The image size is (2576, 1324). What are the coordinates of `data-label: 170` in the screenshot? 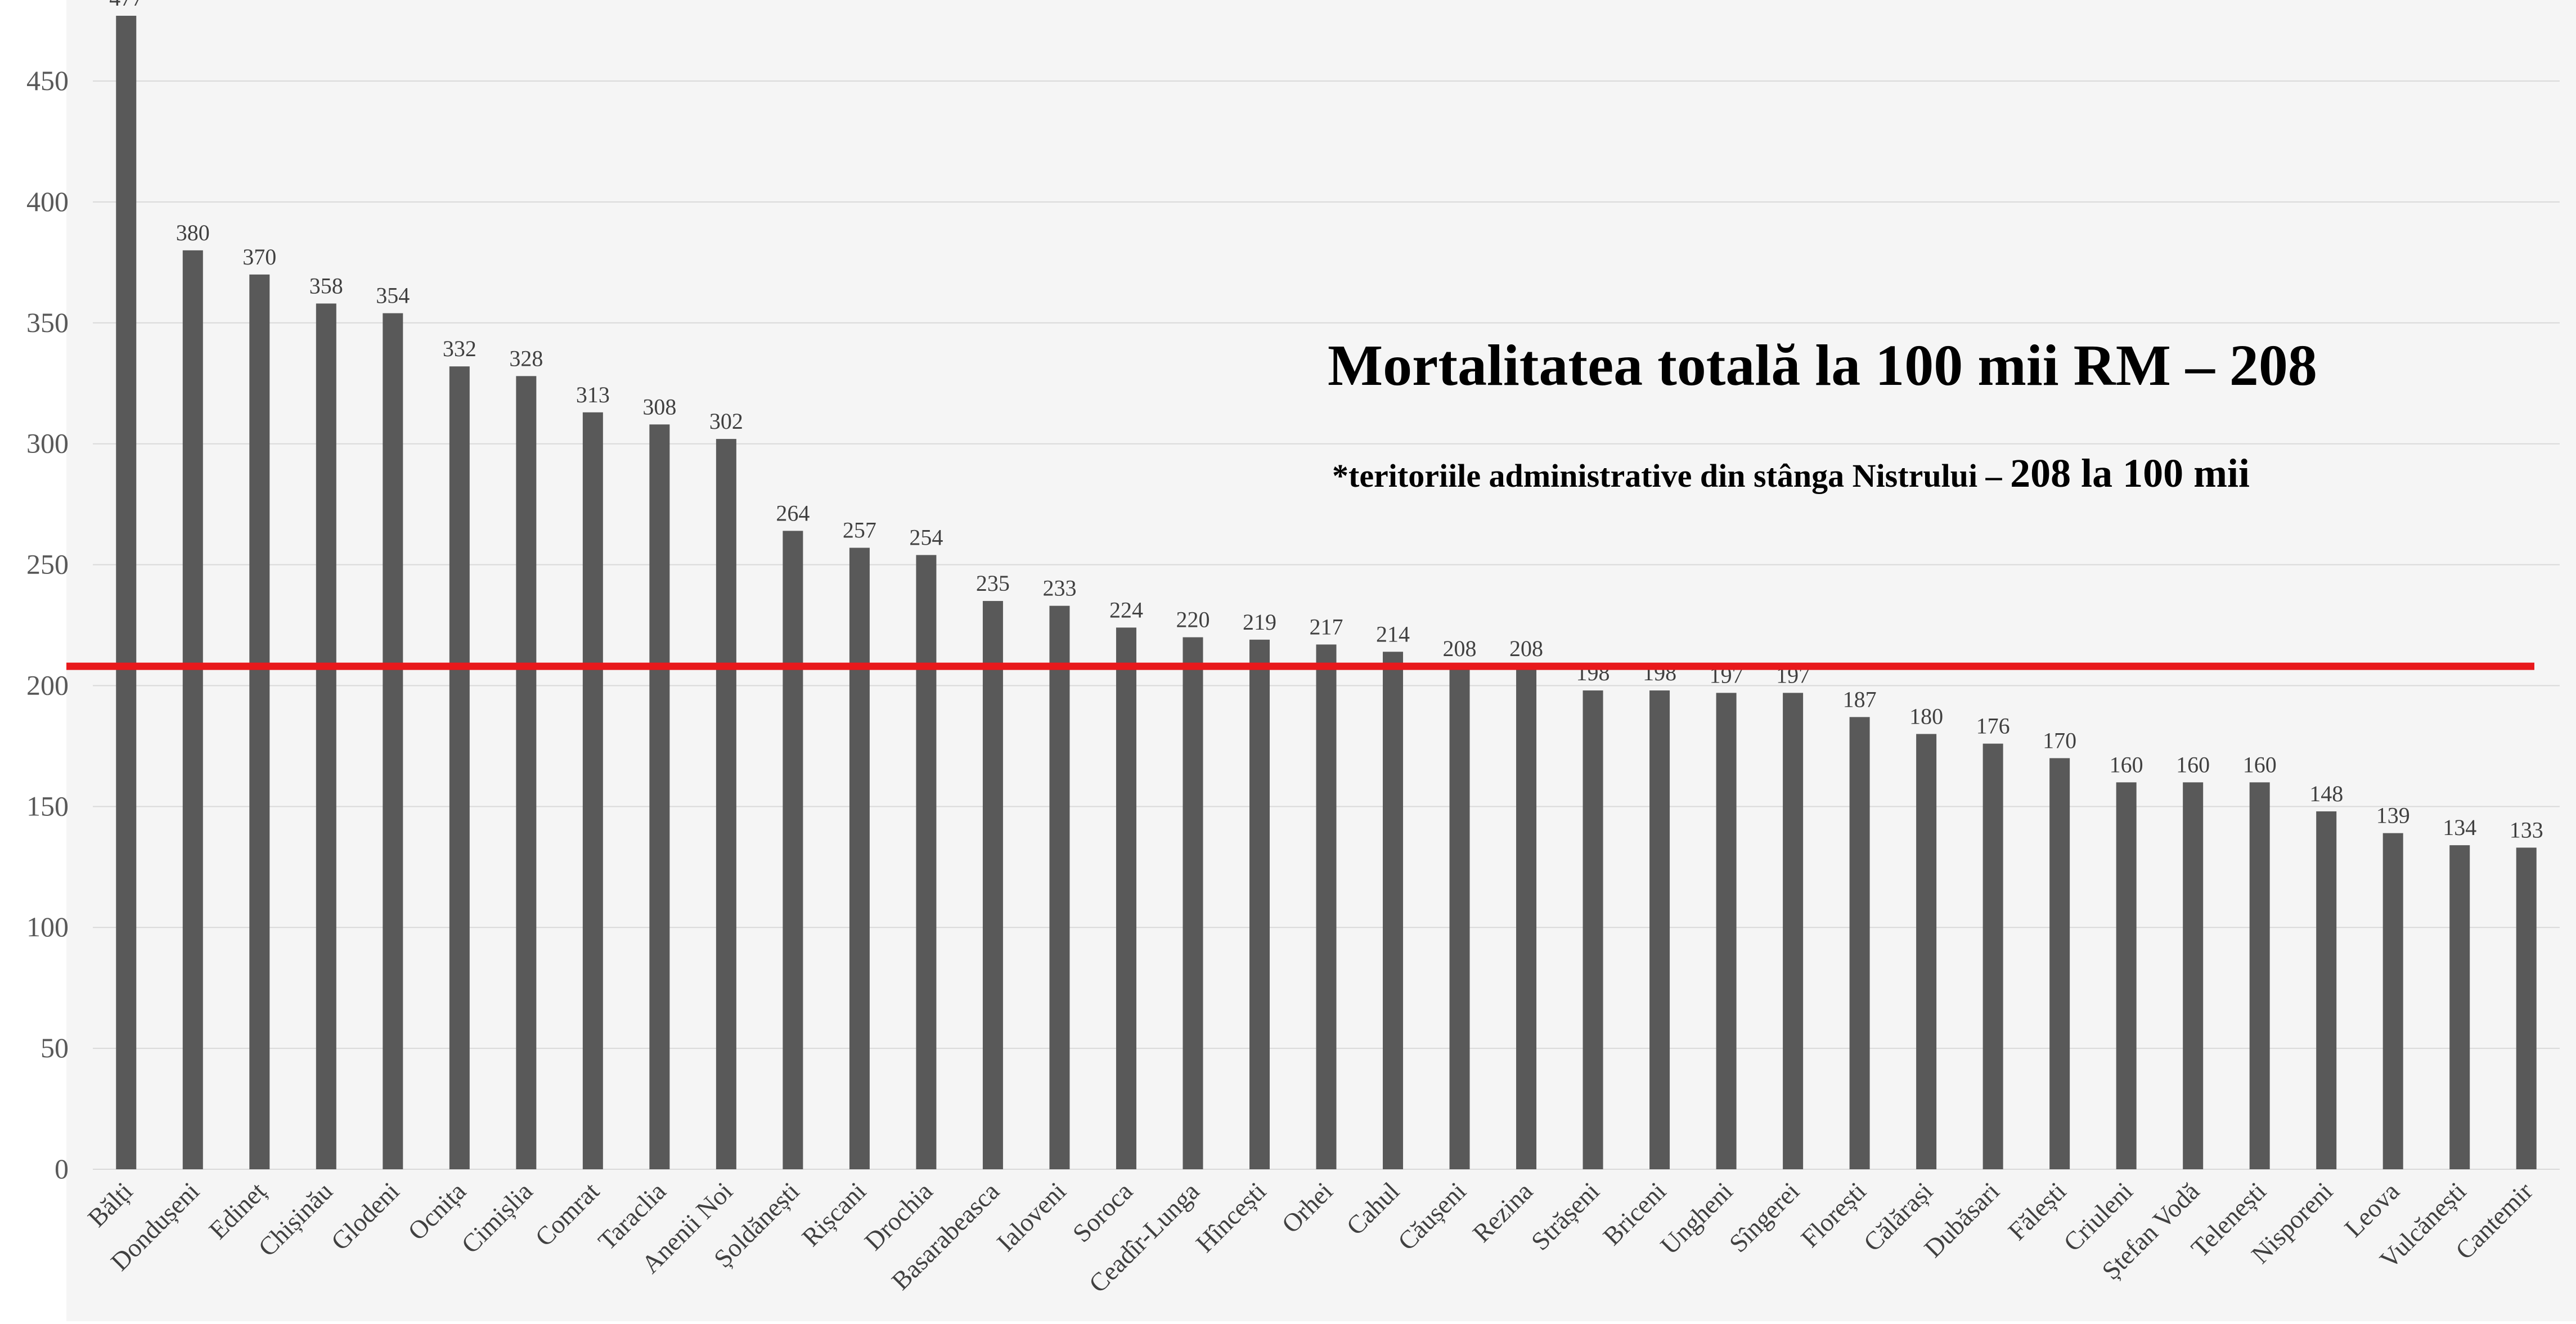 It's located at (2059, 740).